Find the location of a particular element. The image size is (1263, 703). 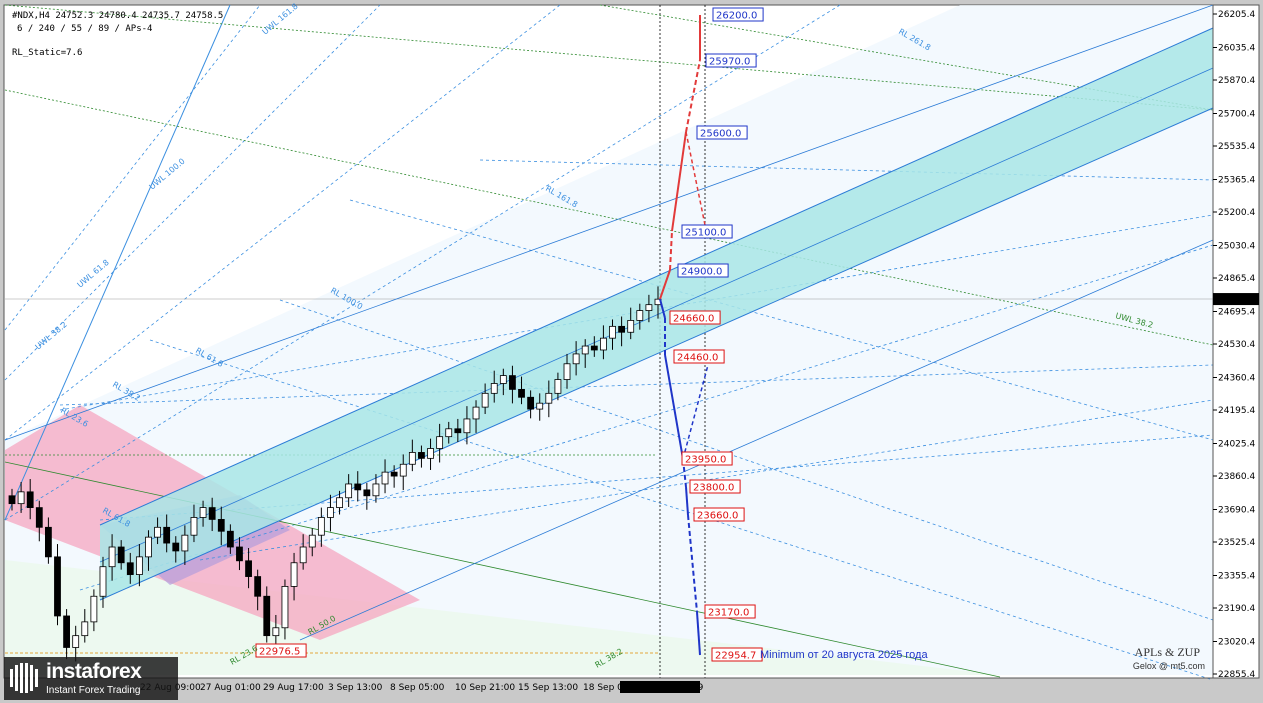

rl-static-label: RL_Static=7.6 is located at coordinates (47, 53).